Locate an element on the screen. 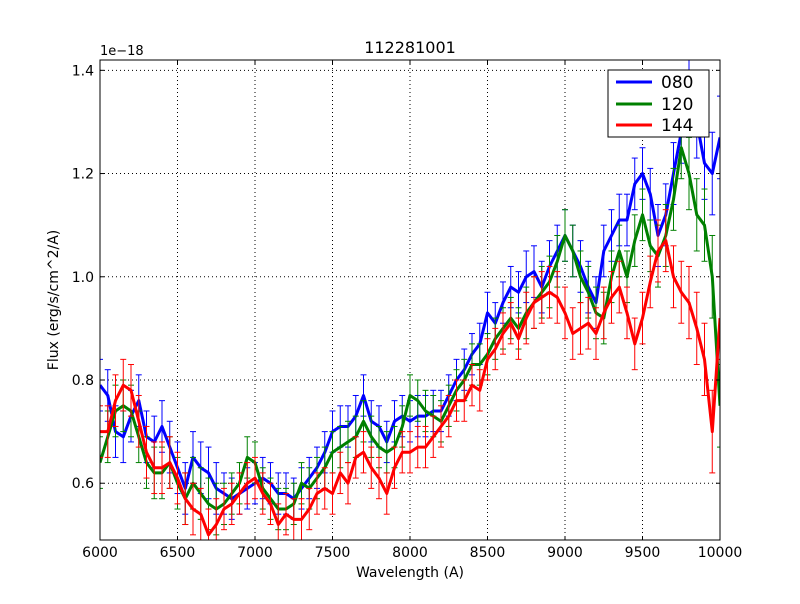  x-tick-label: 9000 is located at coordinates (565, 553).